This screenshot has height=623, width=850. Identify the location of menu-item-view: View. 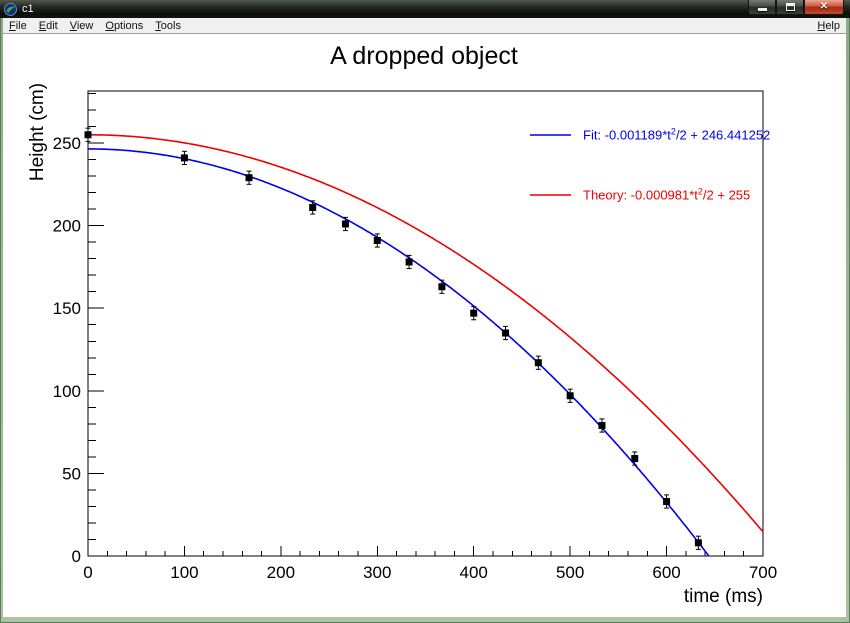
(81, 25).